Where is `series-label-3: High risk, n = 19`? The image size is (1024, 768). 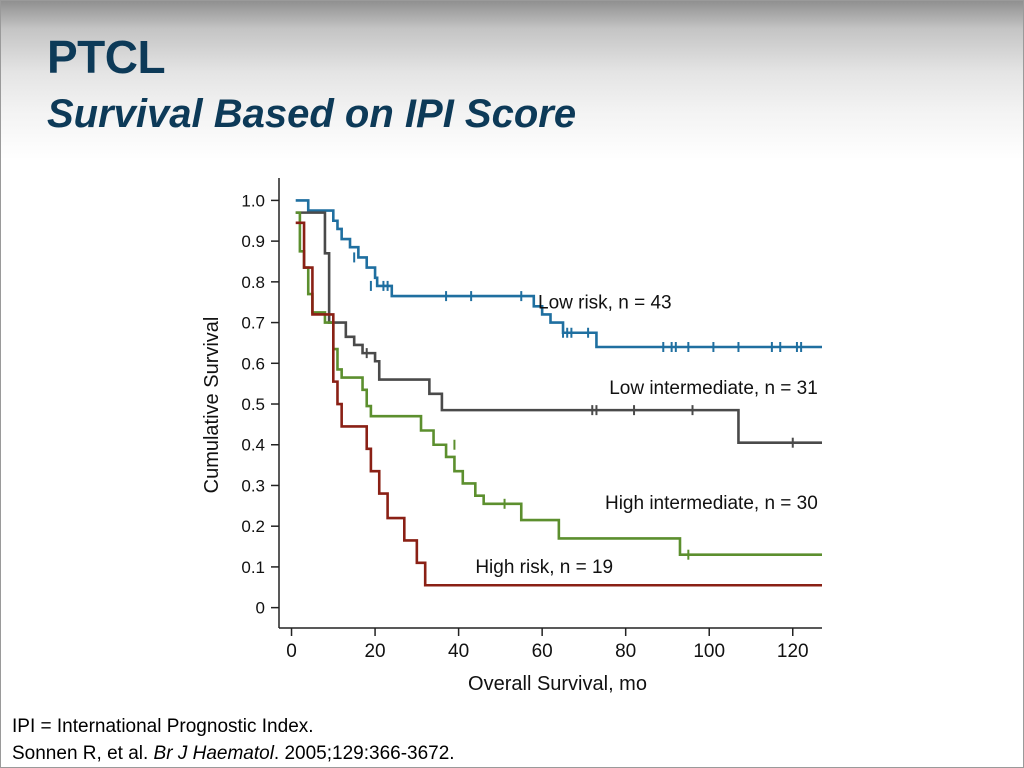
series-label-3: High risk, n = 19 is located at coordinates (544, 567).